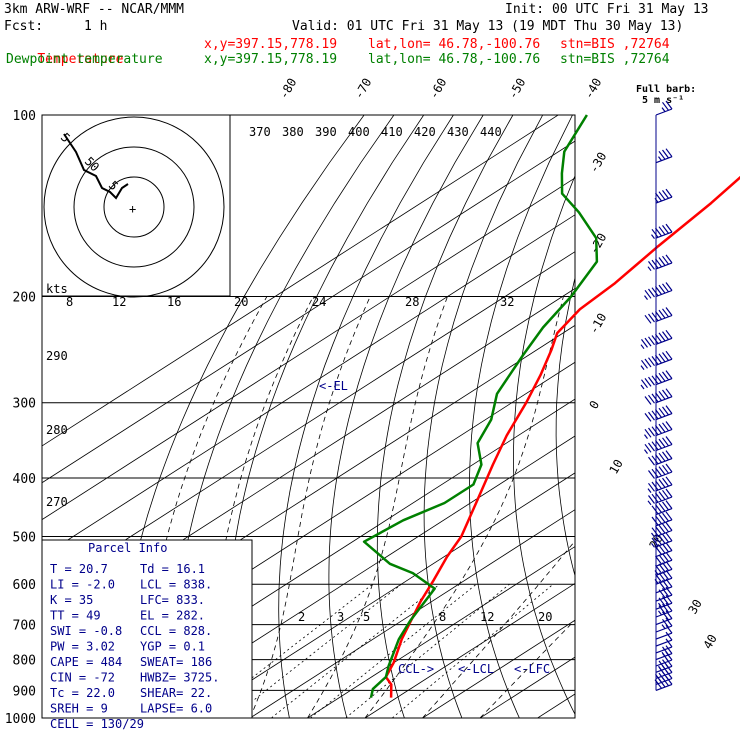  What do you see at coordinates (80, 59) in the screenshot?
I see `temperature-legend-name: Temperature` at bounding box center [80, 59].